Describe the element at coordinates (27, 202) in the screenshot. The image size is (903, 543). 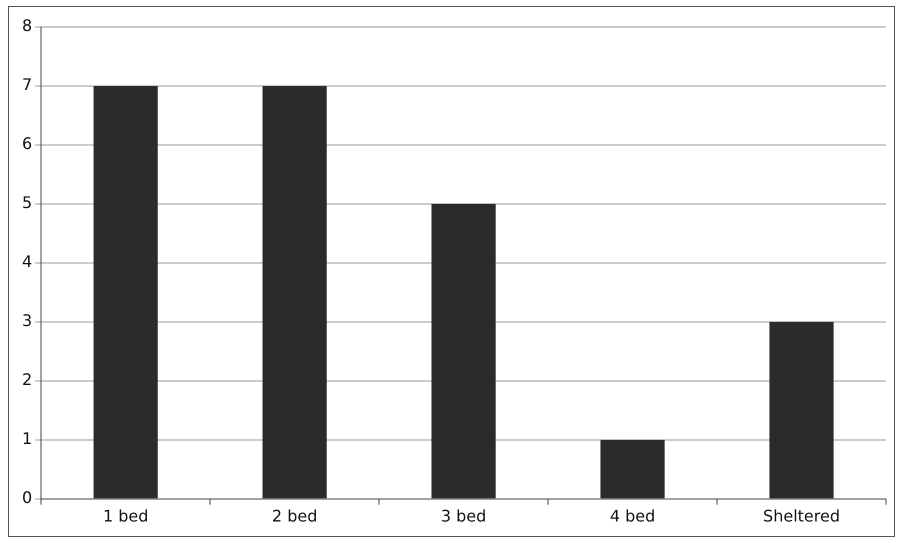
I see `y-tick-label: 5` at that location.